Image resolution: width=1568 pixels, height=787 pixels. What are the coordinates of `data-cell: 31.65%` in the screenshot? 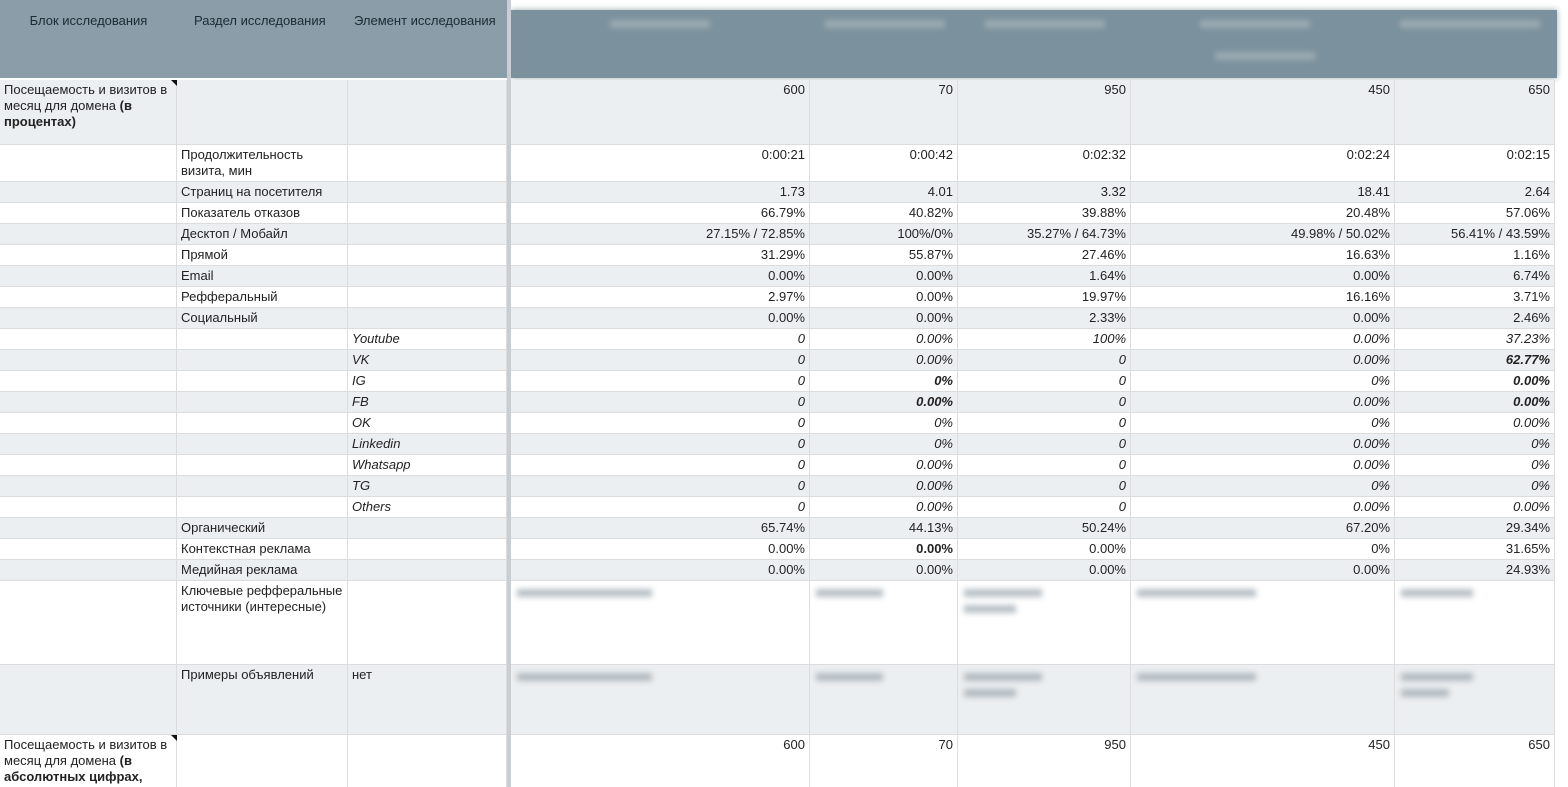 It's located at (1475, 549).